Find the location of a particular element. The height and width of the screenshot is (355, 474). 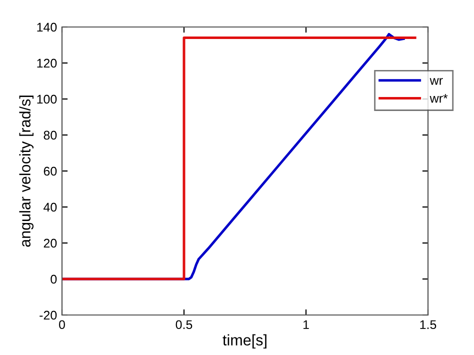

y-tick-label: 0 is located at coordinates (53, 279).